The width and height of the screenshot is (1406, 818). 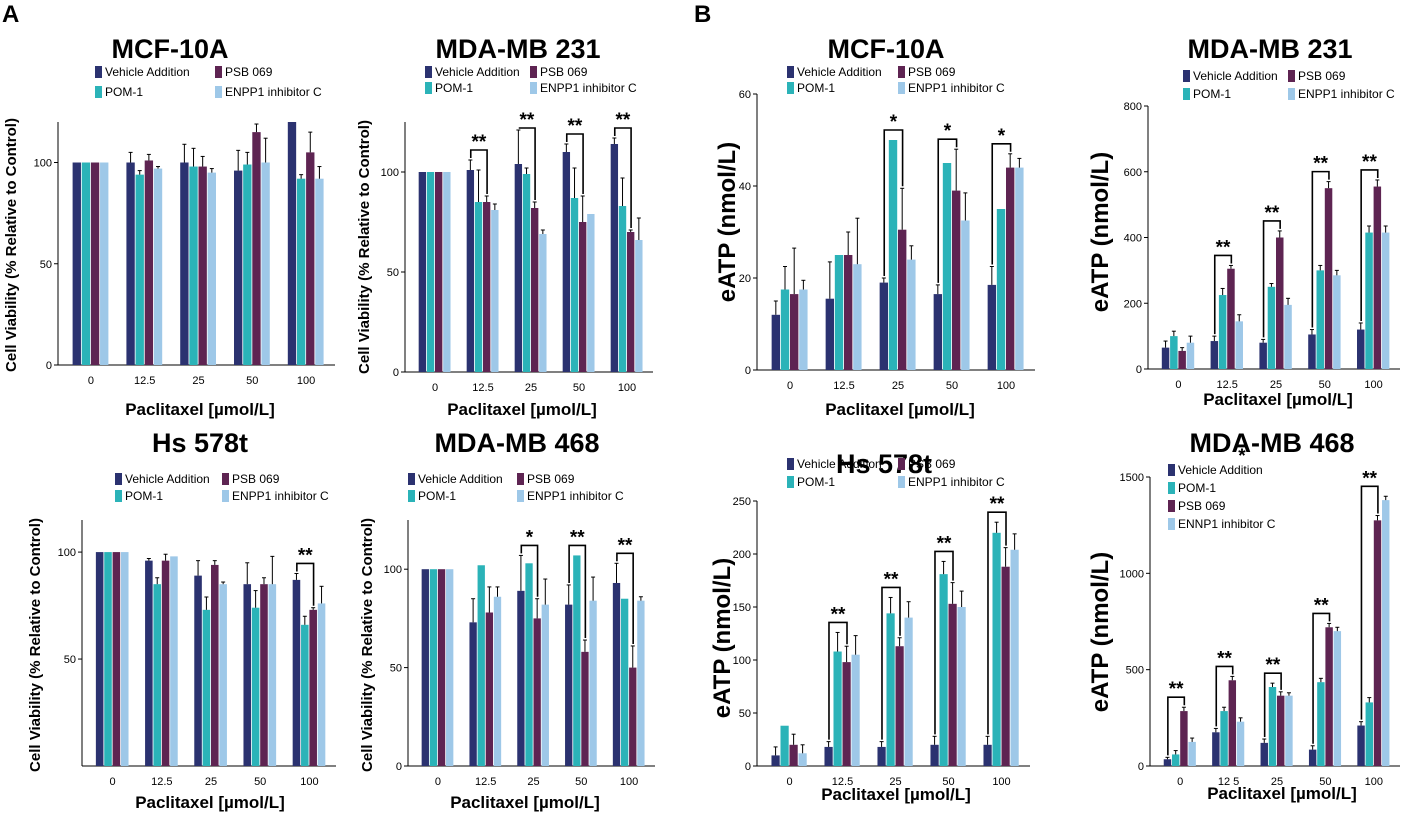 What do you see at coordinates (273, 92) in the screenshot?
I see `legend-label: ENPP1 inhibitor C` at bounding box center [273, 92].